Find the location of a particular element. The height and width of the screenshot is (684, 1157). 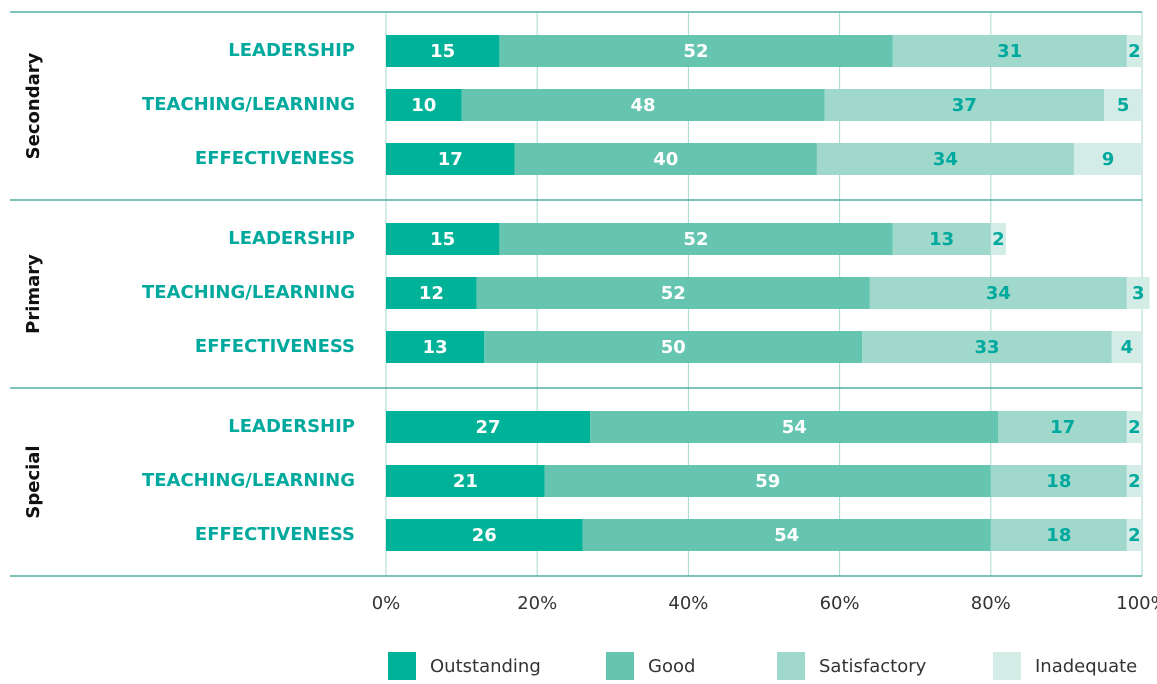

legend-label: Inadequate is located at coordinates (1086, 666).